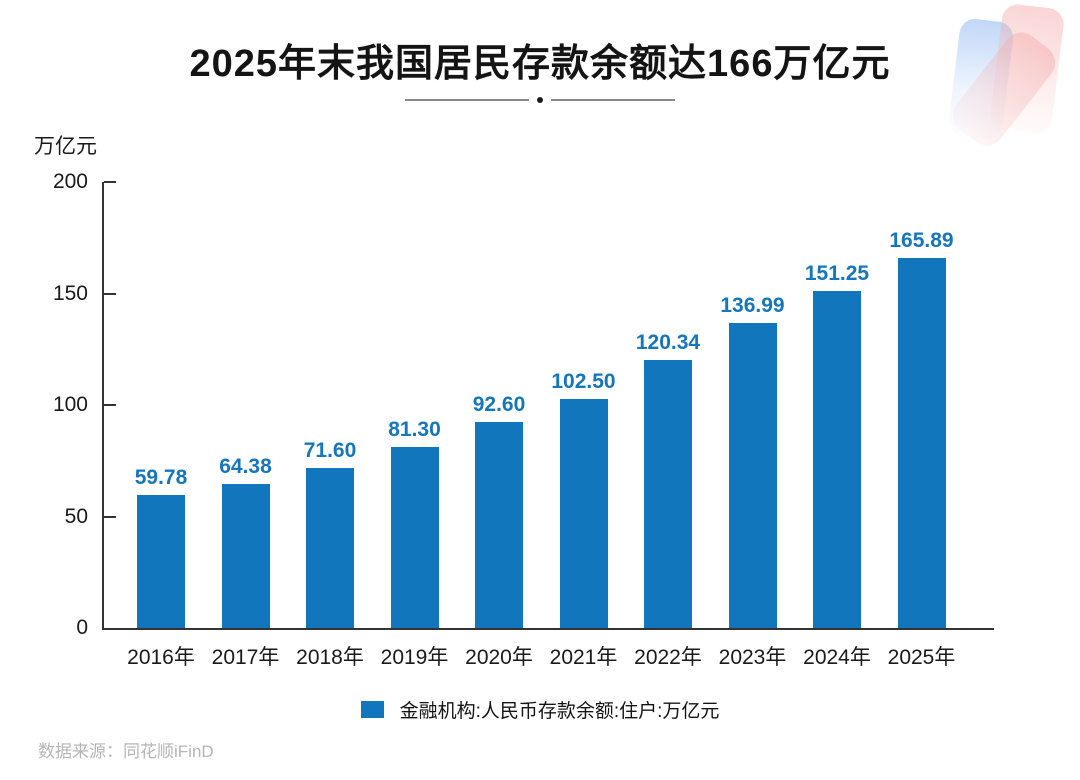 The width and height of the screenshot is (1080, 780). I want to click on bar-value-label: 136.99, so click(752, 305).